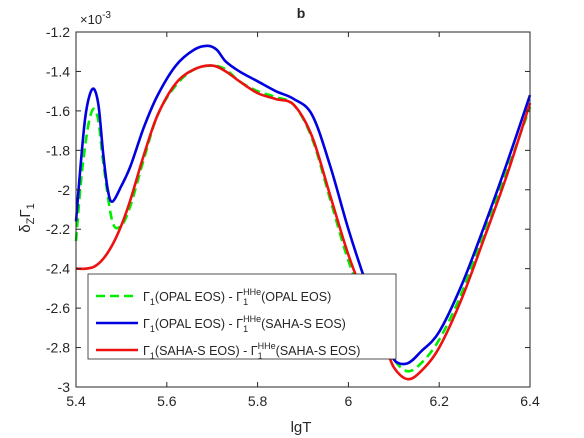 The width and height of the screenshot is (584, 438). What do you see at coordinates (25, 213) in the screenshot?
I see `y-label-gamma: Γ` at bounding box center [25, 213].